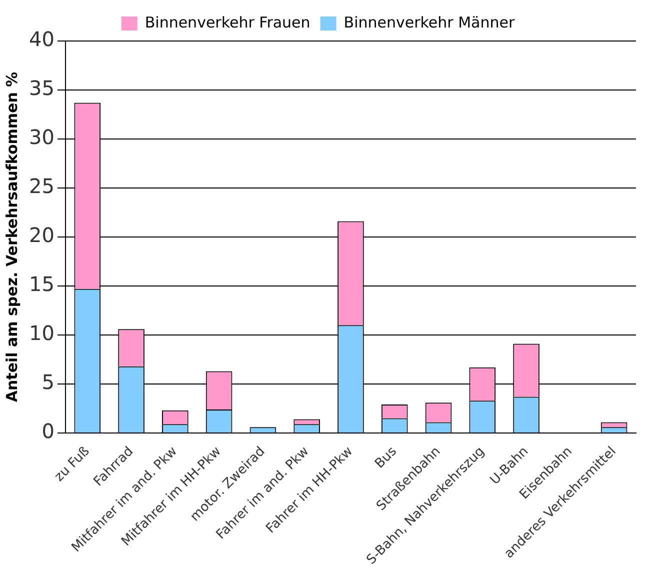  Describe the element at coordinates (48, 431) in the screenshot. I see `y-tick-label: 0` at that location.